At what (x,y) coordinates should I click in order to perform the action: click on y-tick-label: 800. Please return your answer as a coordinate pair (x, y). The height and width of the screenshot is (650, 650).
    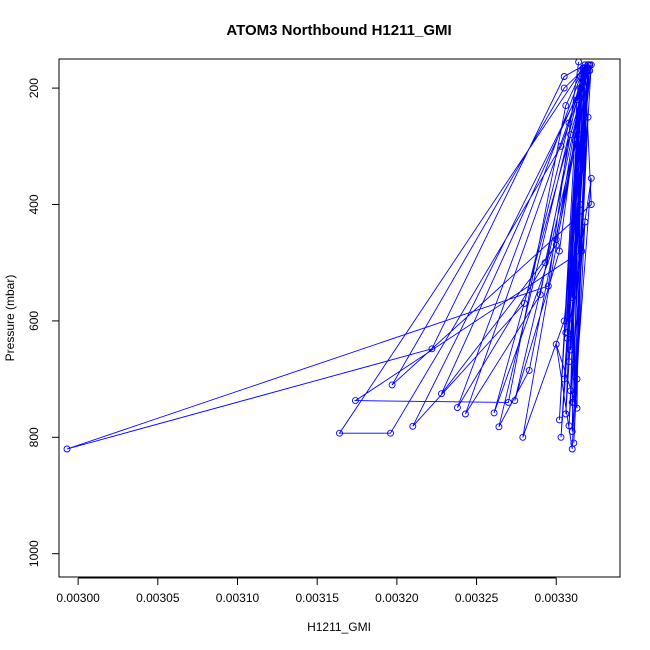
    Looking at the image, I should click on (34, 437).